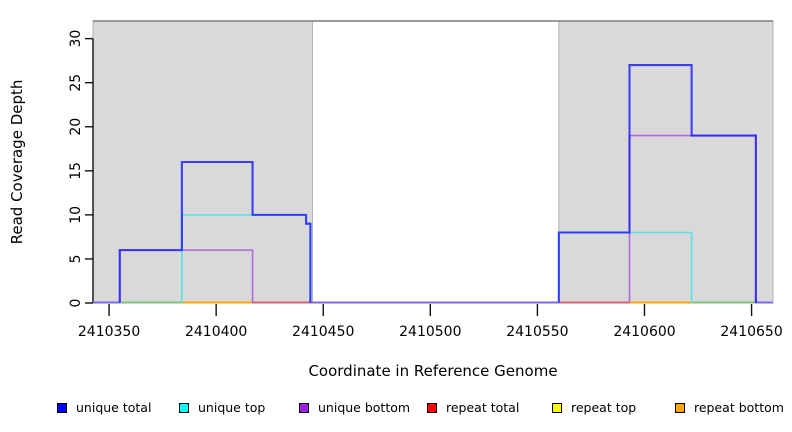  I want to click on y-tick-label: 20, so click(76, 127).